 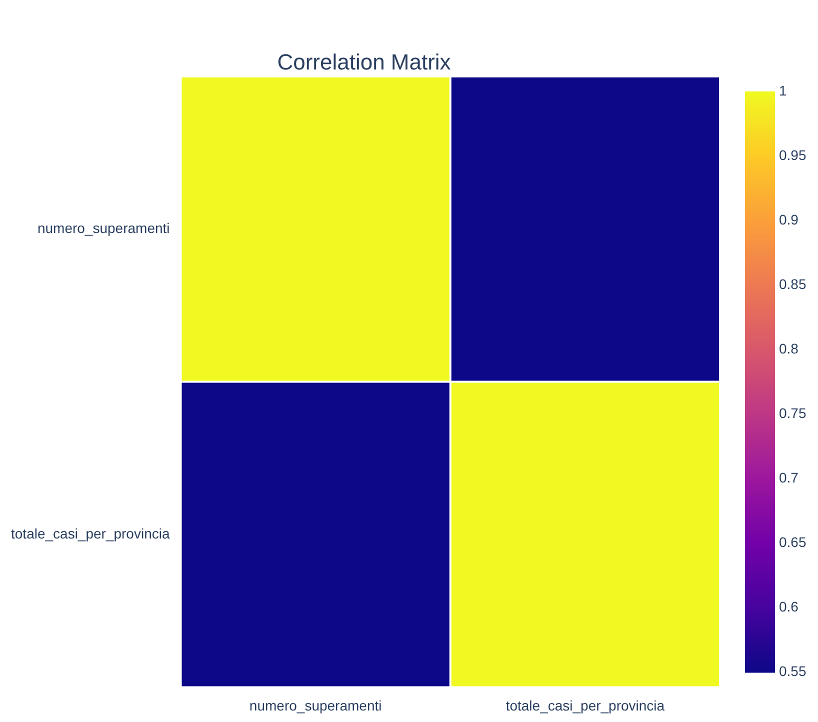 What do you see at coordinates (792, 542) in the screenshot?
I see `color-bar-label: 0.65` at bounding box center [792, 542].